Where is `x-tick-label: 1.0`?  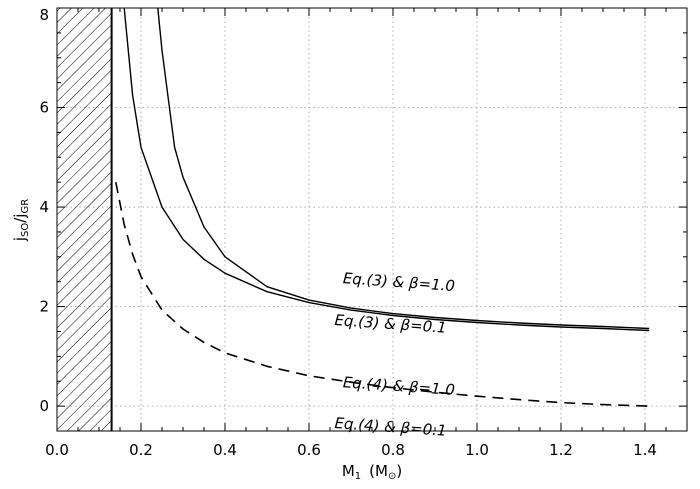
x-tick-label: 1.0 is located at coordinates (477, 450).